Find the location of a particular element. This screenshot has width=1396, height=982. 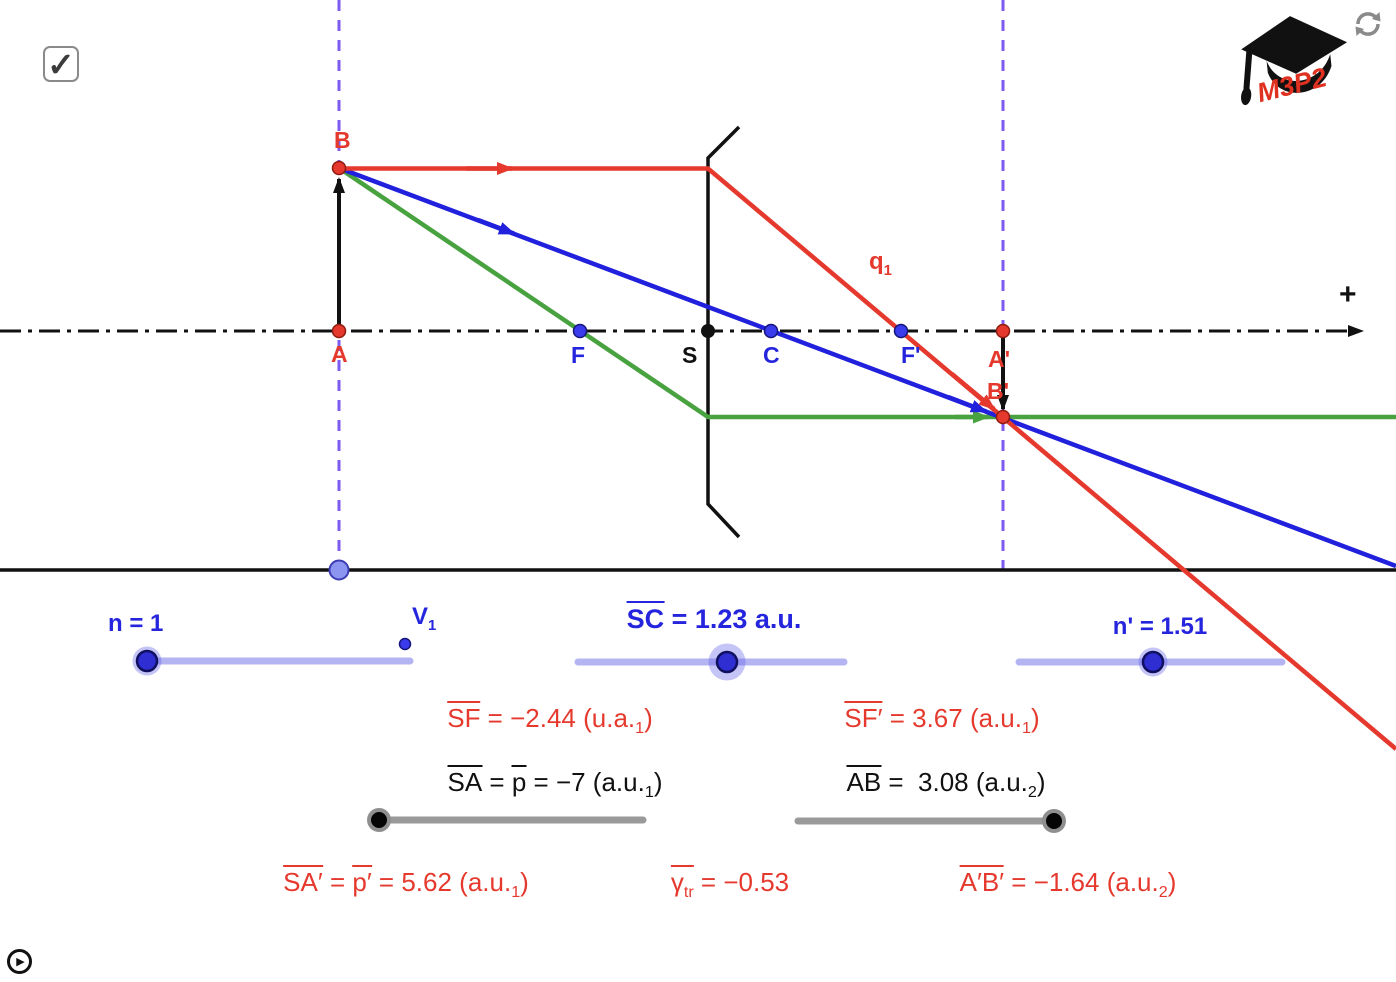

m3p2-logo: M3P2 is located at coordinates (1294, 62).